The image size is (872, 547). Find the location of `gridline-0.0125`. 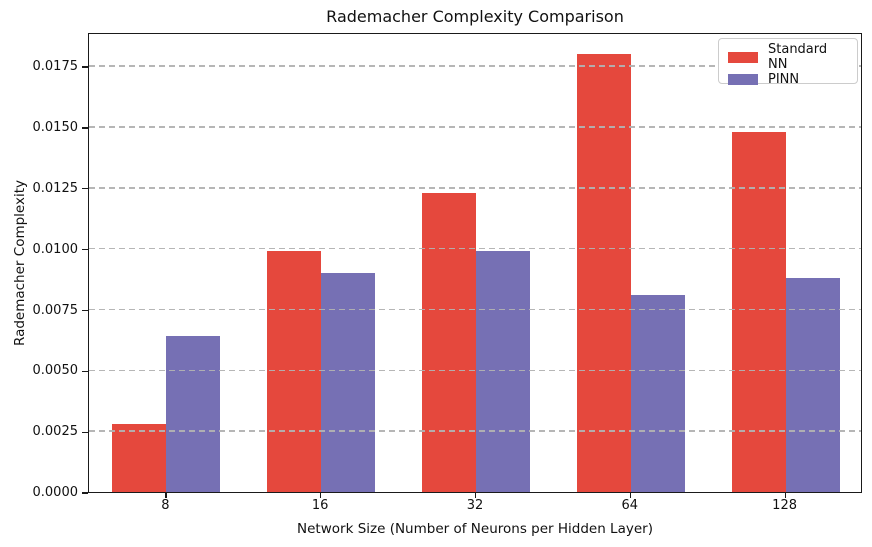

gridline-0.0125 is located at coordinates (475, 188).